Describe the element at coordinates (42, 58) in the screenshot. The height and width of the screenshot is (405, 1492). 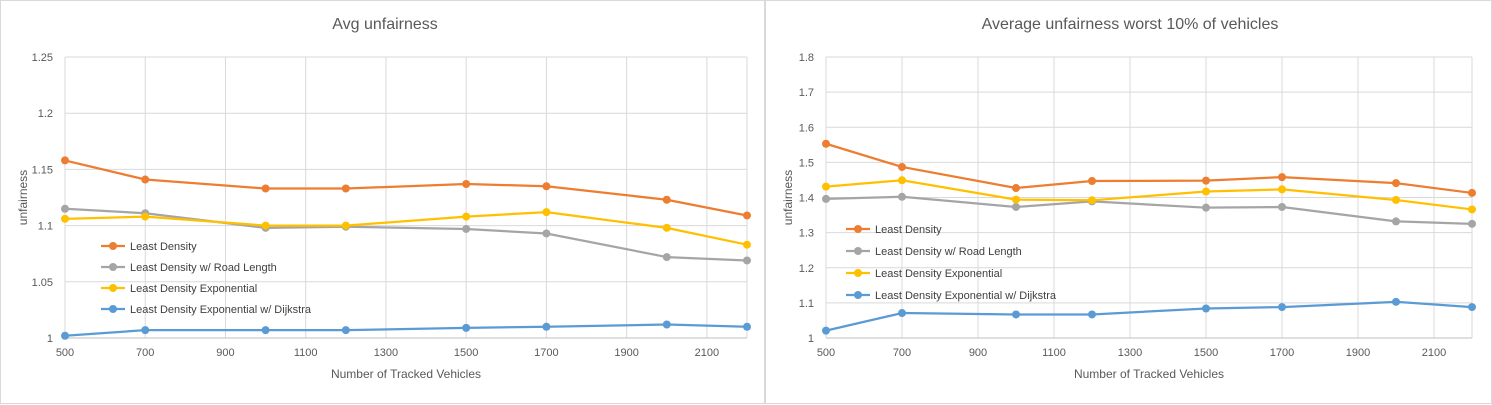
I see `y-tick-label: 1.25` at that location.